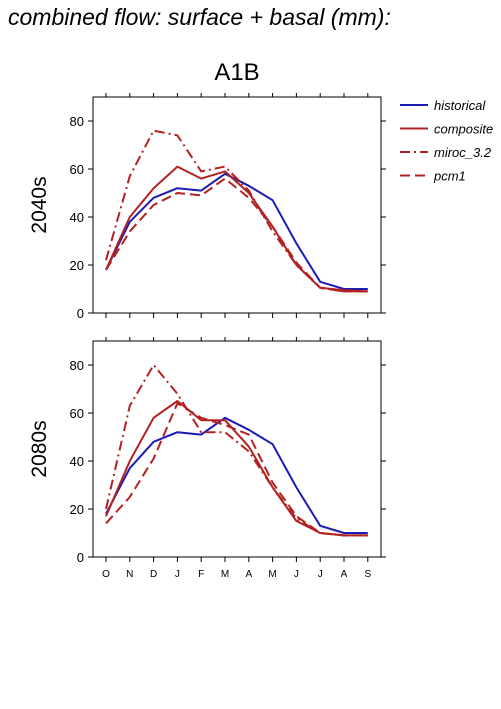 The image size is (501, 709). What do you see at coordinates (367, 574) in the screenshot?
I see `x-tick-label: S` at bounding box center [367, 574].